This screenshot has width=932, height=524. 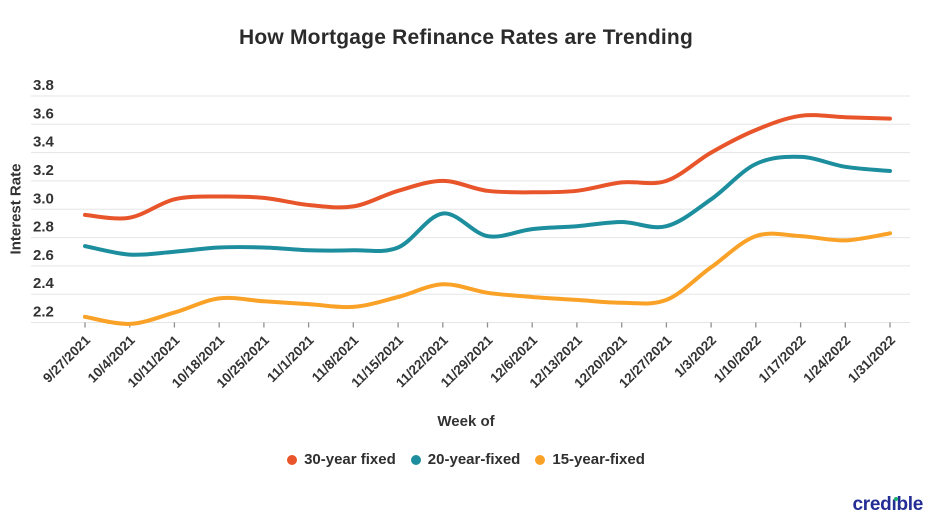 I want to click on x-tick-label: 11/1/2021, so click(x=290, y=358).